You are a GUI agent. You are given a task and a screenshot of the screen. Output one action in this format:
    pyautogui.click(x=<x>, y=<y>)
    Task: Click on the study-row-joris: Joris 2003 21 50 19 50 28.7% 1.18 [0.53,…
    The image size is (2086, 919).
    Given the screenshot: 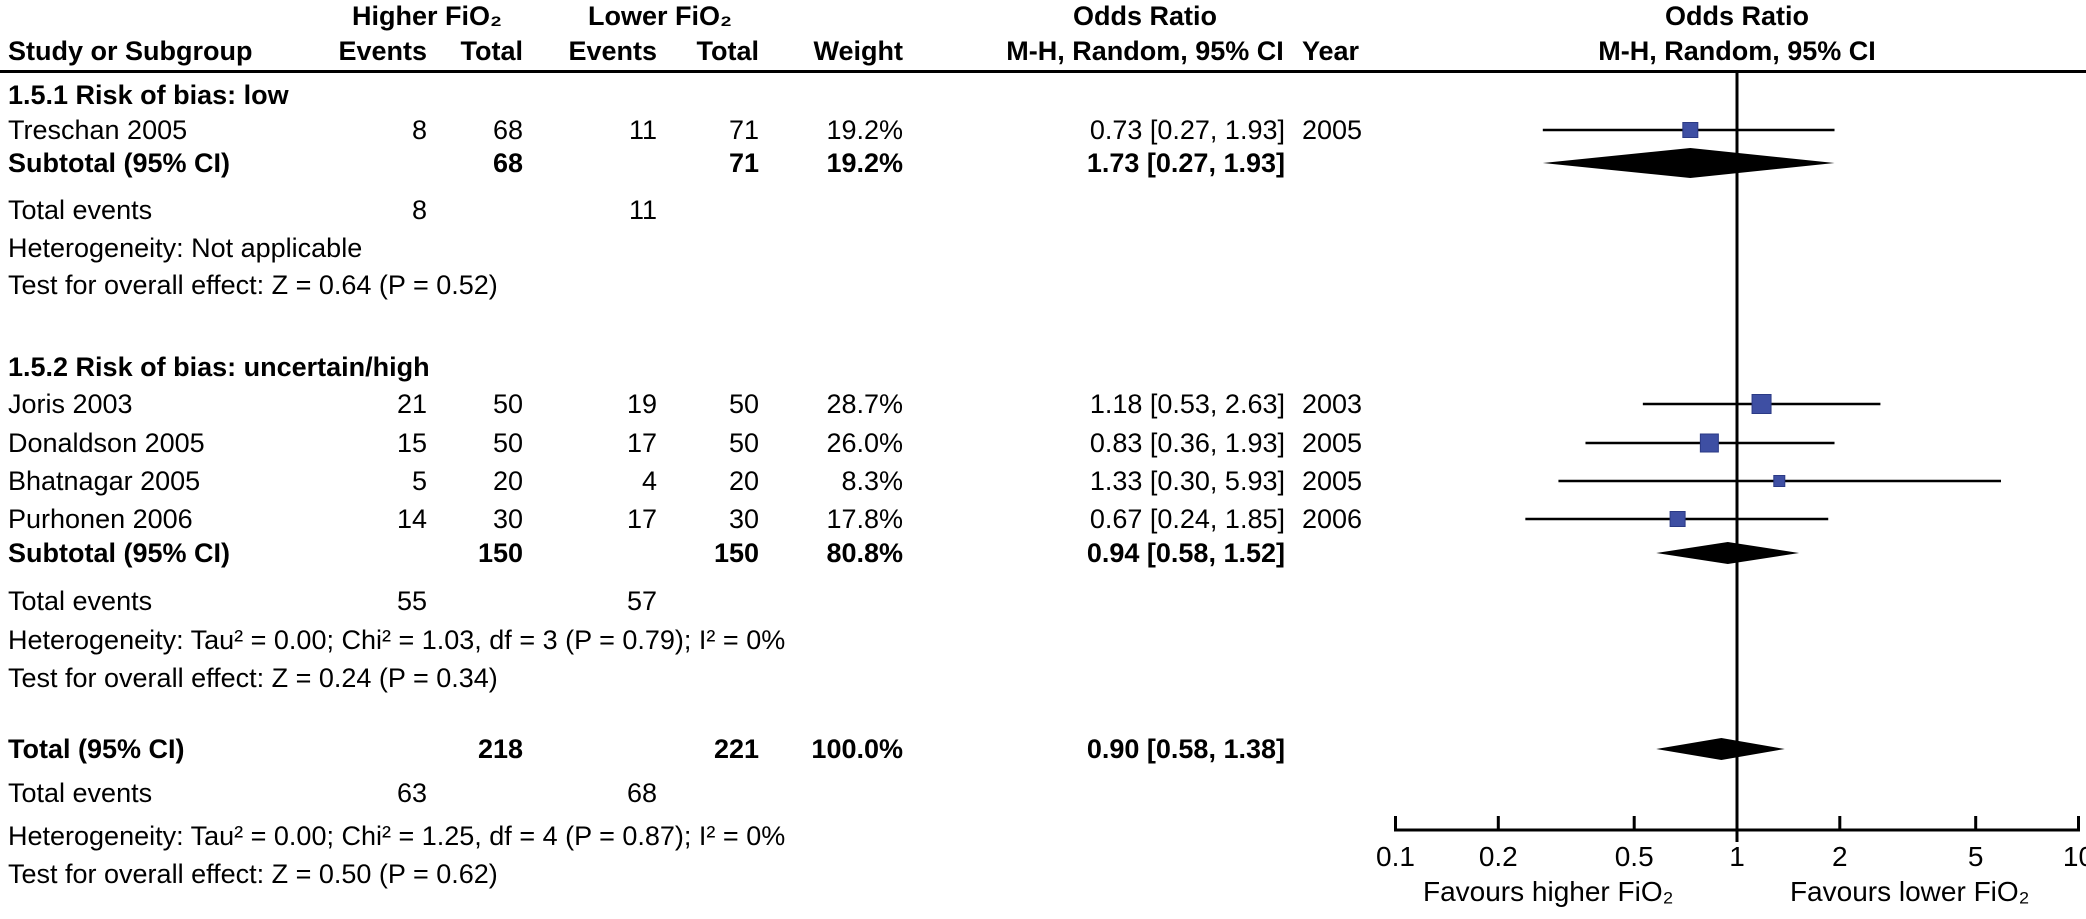 What is the action you would take?
    pyautogui.click(x=1043, y=404)
    